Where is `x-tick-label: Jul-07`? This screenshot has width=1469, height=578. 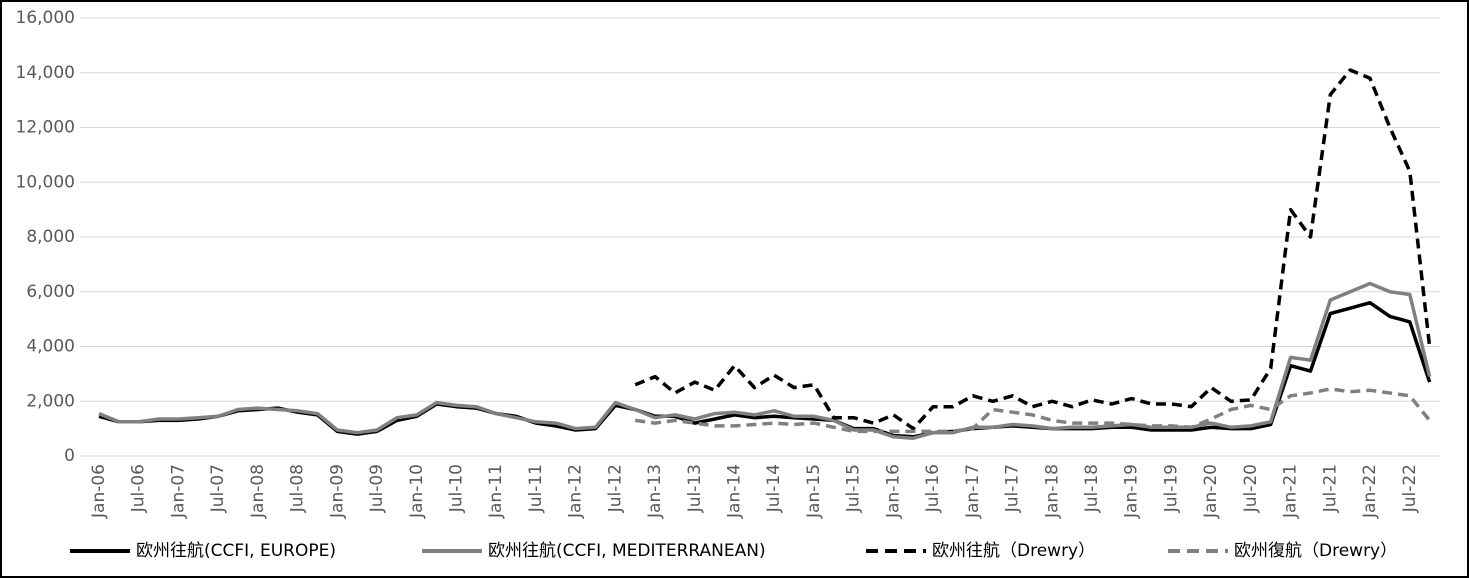
x-tick-label: Jul-07 is located at coordinates (218, 488).